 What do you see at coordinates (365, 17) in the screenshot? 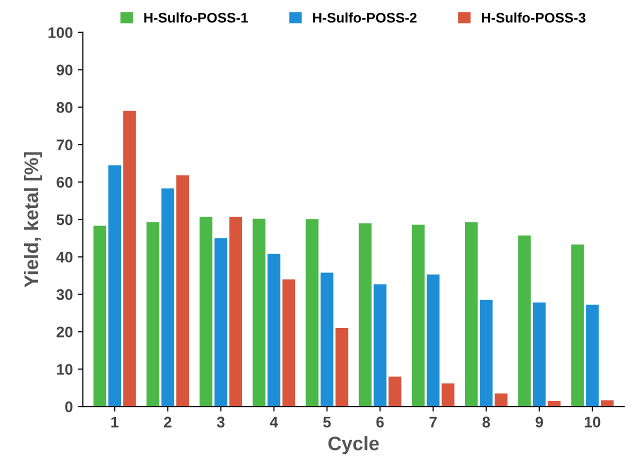
I see `legend-label: H-Sulfo-POSS-2` at bounding box center [365, 17].